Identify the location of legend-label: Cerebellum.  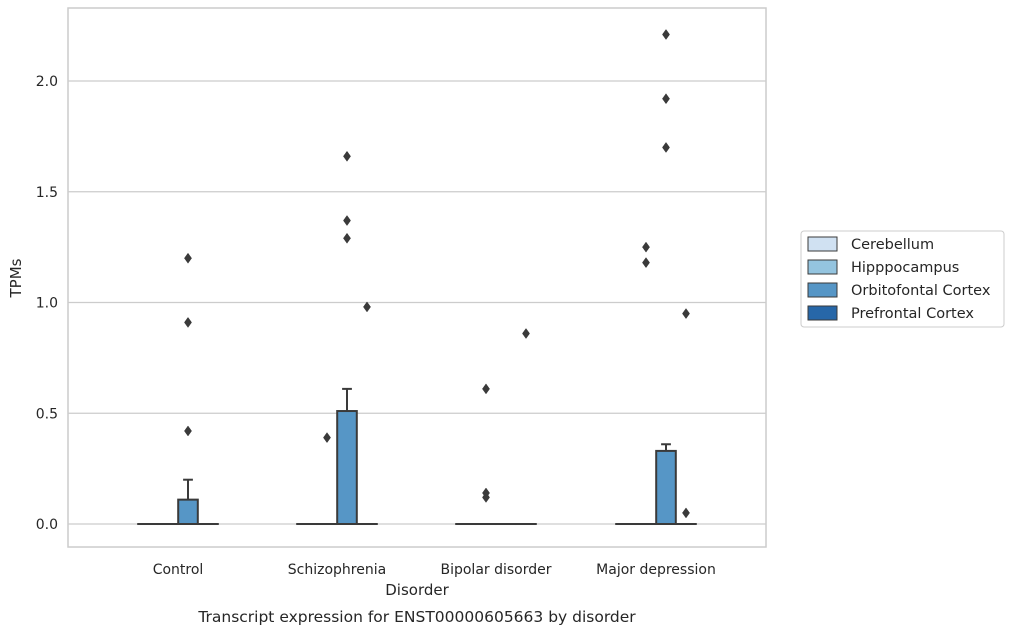
(892, 245).